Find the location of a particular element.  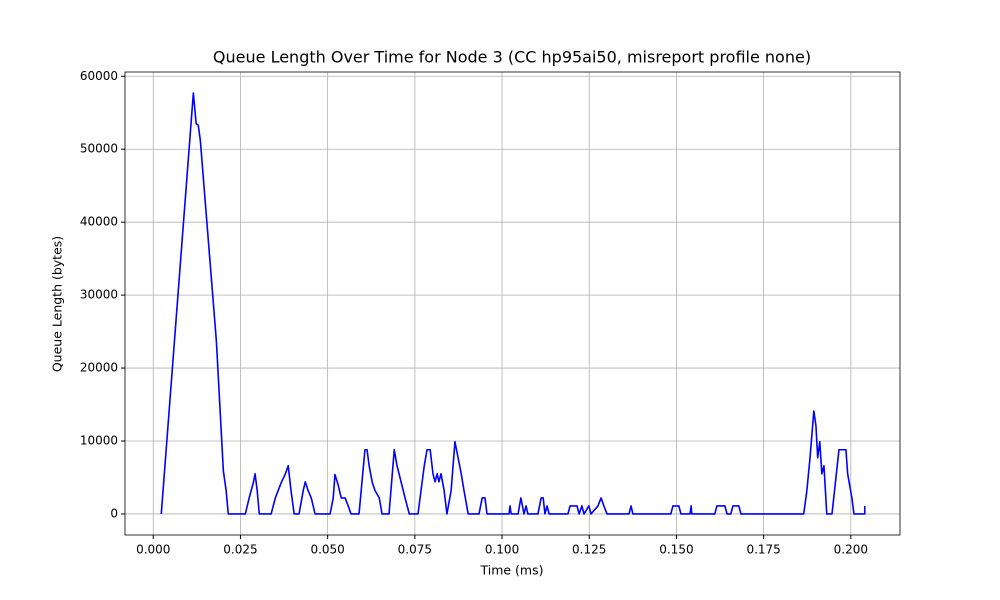

y-tick-label: 0 is located at coordinates (114, 513).